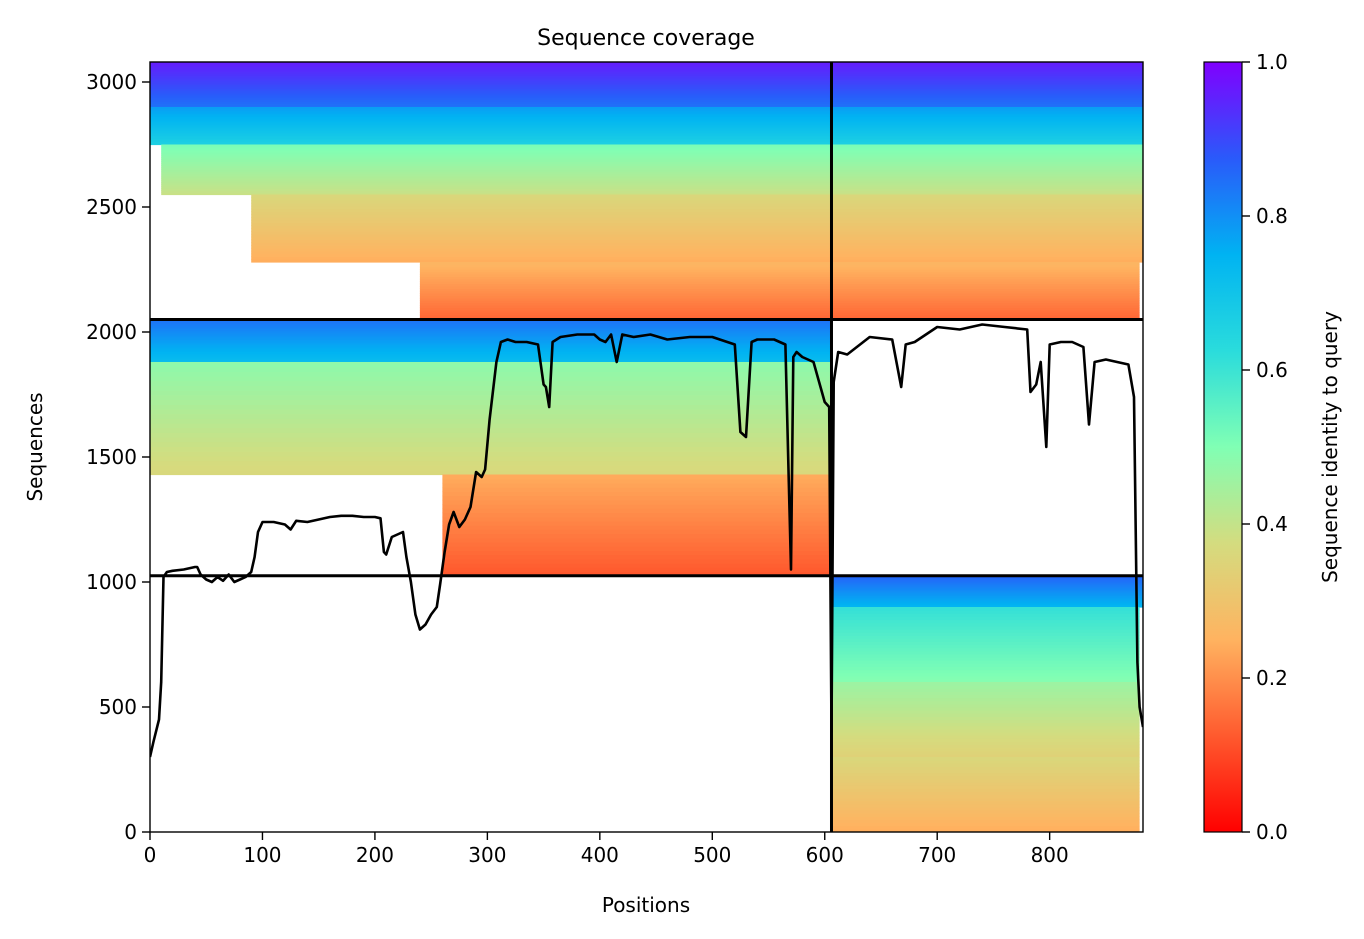 This screenshot has height=939, width=1364. Describe the element at coordinates (150, 855) in the screenshot. I see `x-tick-label: 0` at that location.